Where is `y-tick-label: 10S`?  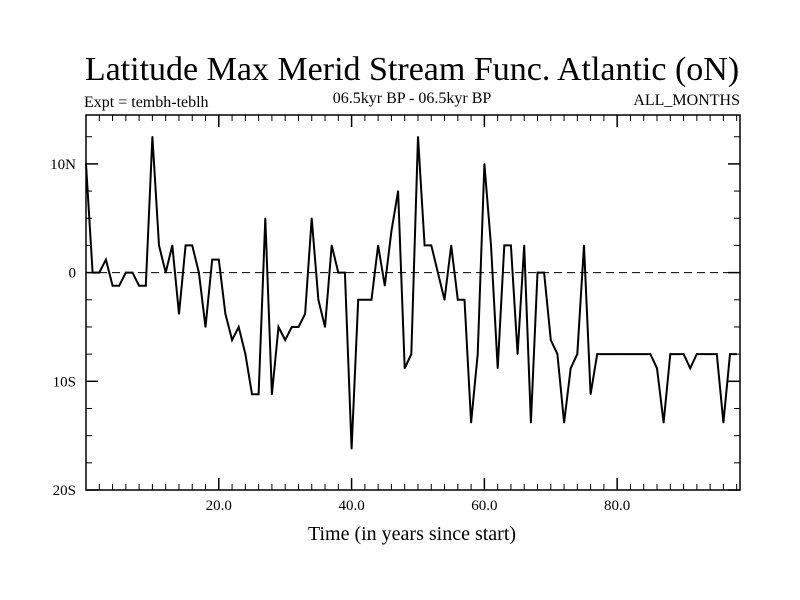 y-tick-label: 10S is located at coordinates (64, 382).